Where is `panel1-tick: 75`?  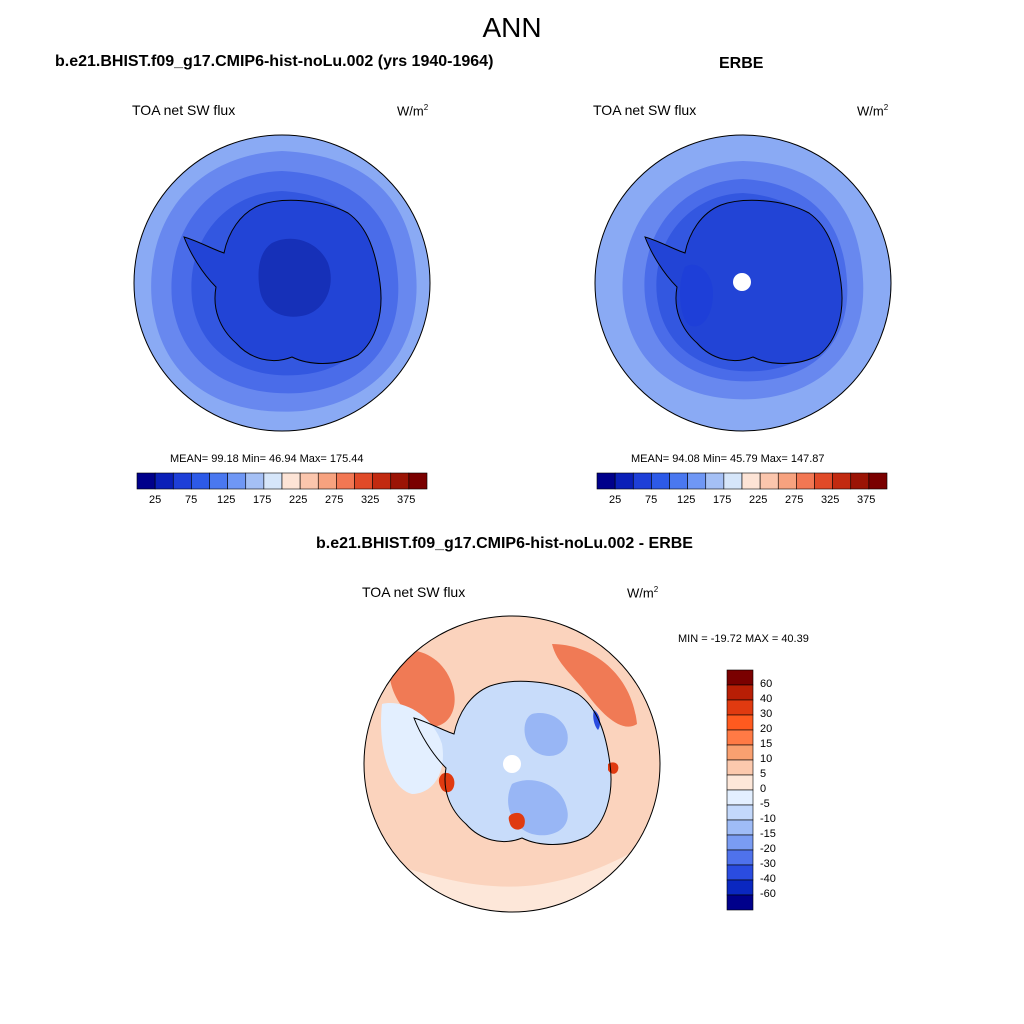 panel1-tick: 75 is located at coordinates (191, 500).